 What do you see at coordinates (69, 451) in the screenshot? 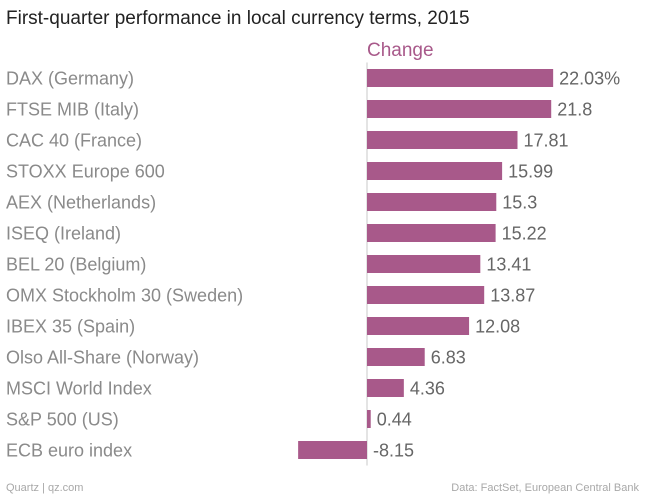
I see `category-label: ECB euro index` at bounding box center [69, 451].